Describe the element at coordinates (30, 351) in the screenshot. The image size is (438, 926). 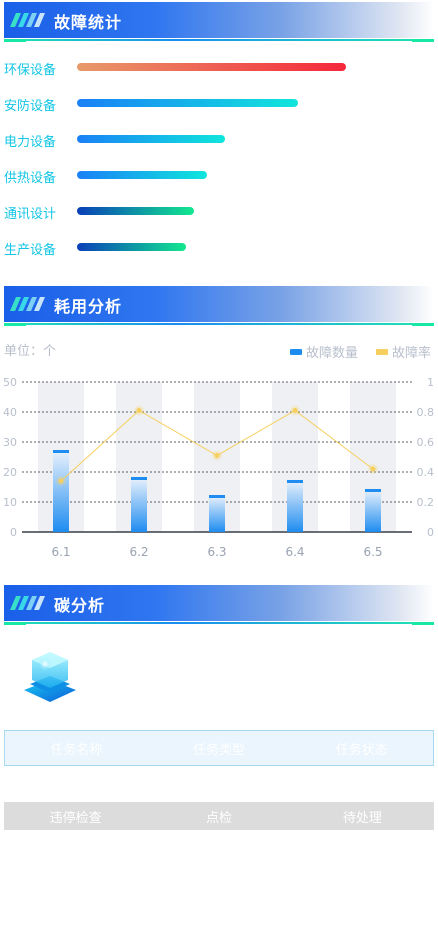
I see `unit-label: 单位：个` at that location.